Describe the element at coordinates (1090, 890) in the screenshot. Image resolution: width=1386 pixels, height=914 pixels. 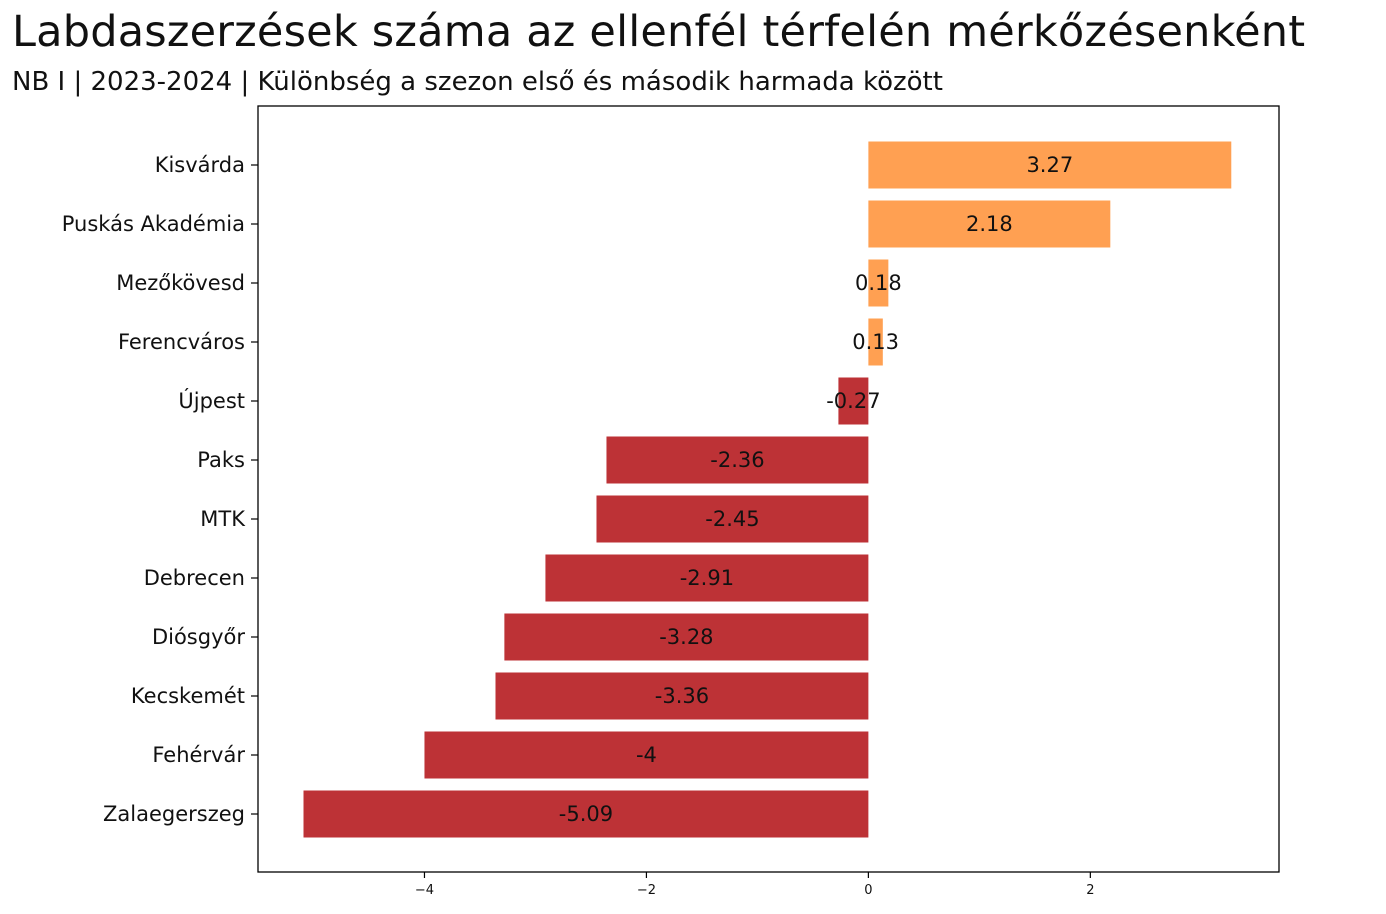
I see `x-tick-label: 2` at that location.